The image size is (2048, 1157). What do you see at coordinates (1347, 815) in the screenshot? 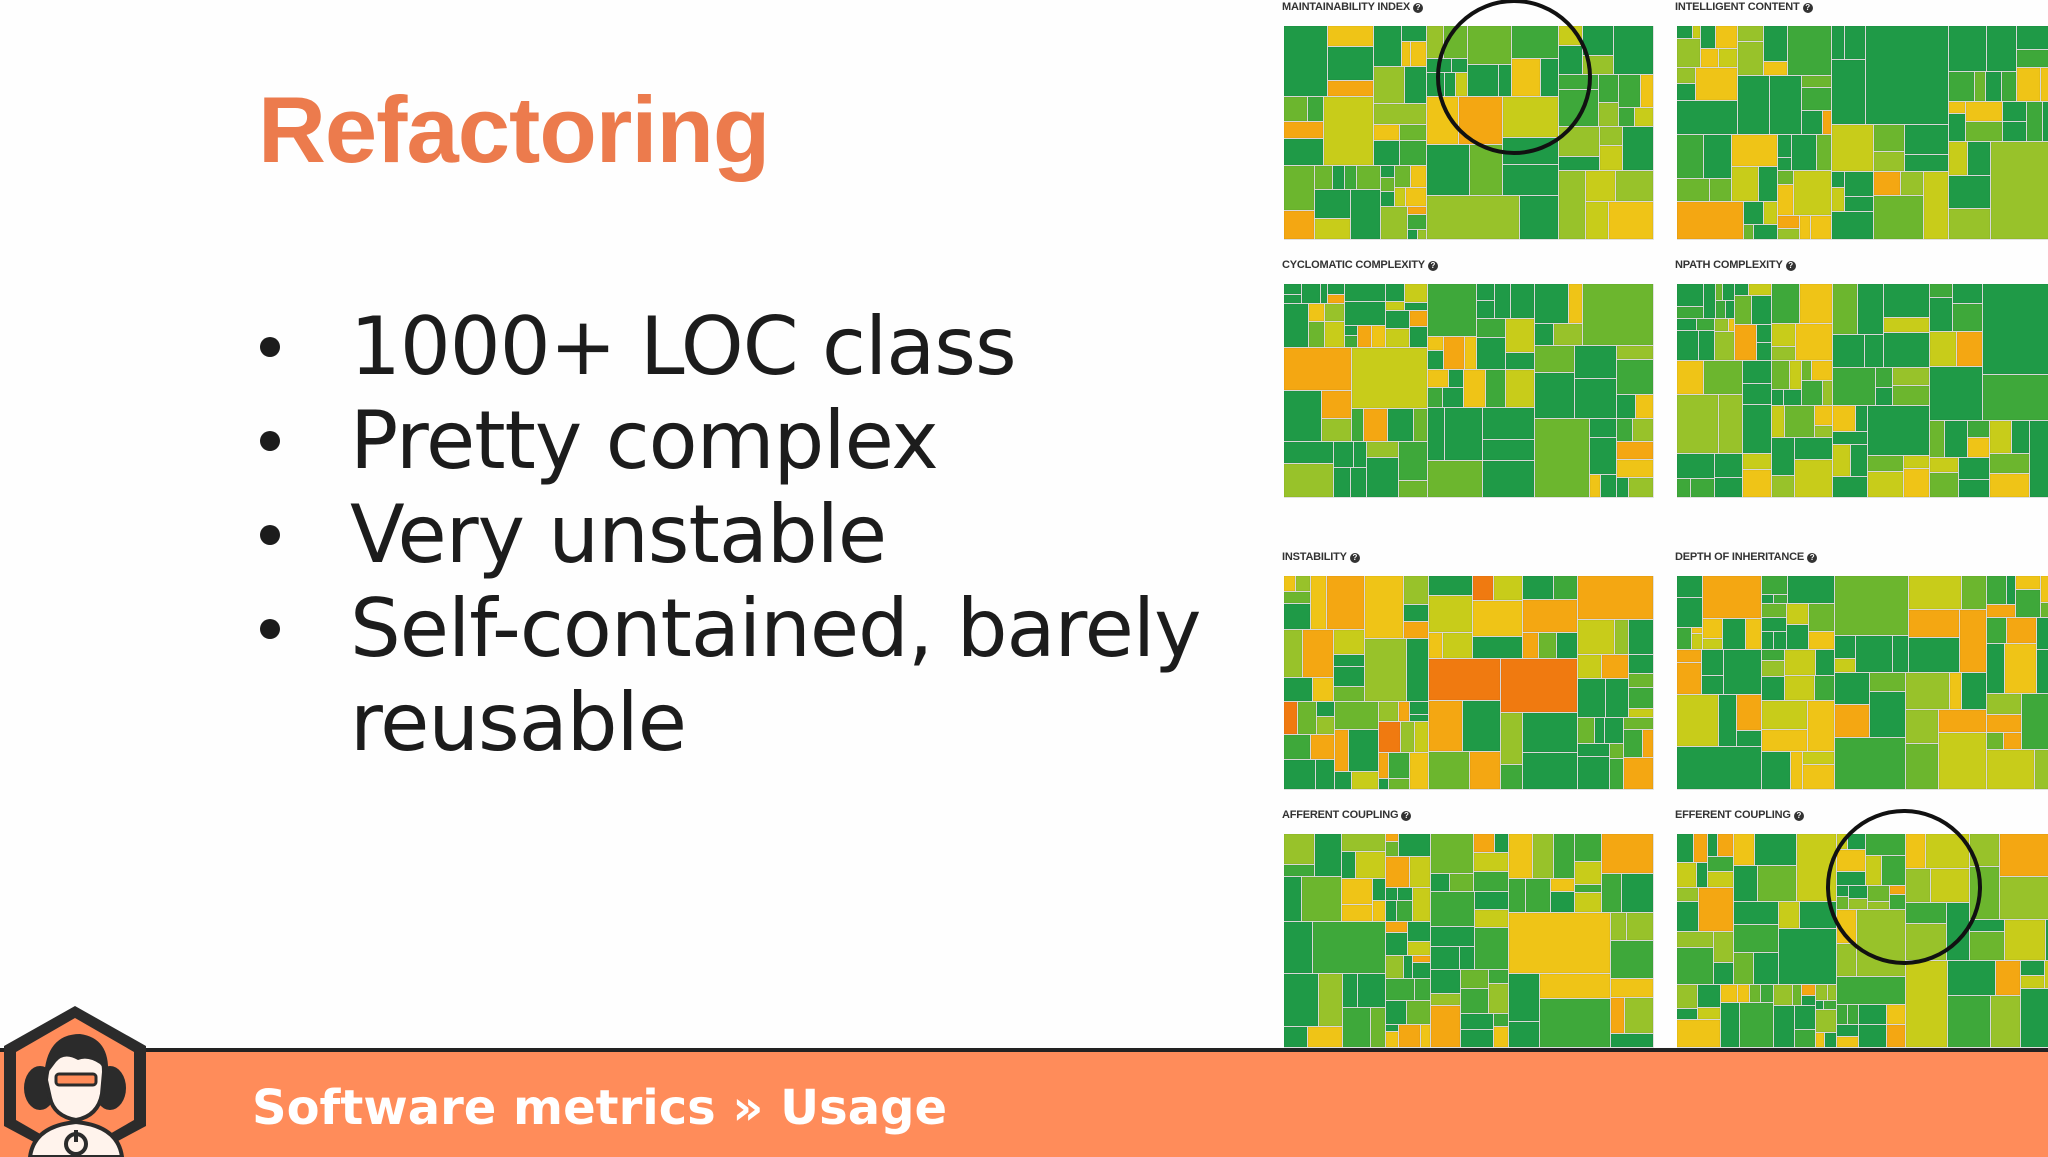
I see `panel-label-afferent-coupling: AFFERENT COUPLING?` at bounding box center [1347, 815].